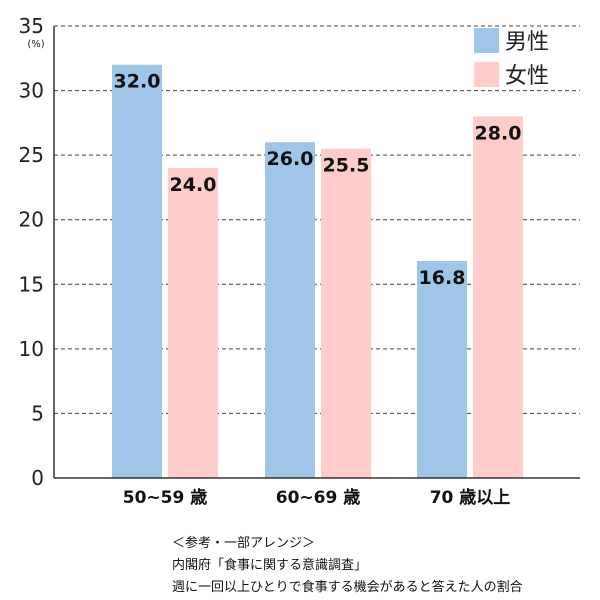 This screenshot has width=600, height=600. Describe the element at coordinates (347, 587) in the screenshot. I see `source-note-line-3: 週に一回以上ひとりで食事する機会があると答えた人の割合` at that location.